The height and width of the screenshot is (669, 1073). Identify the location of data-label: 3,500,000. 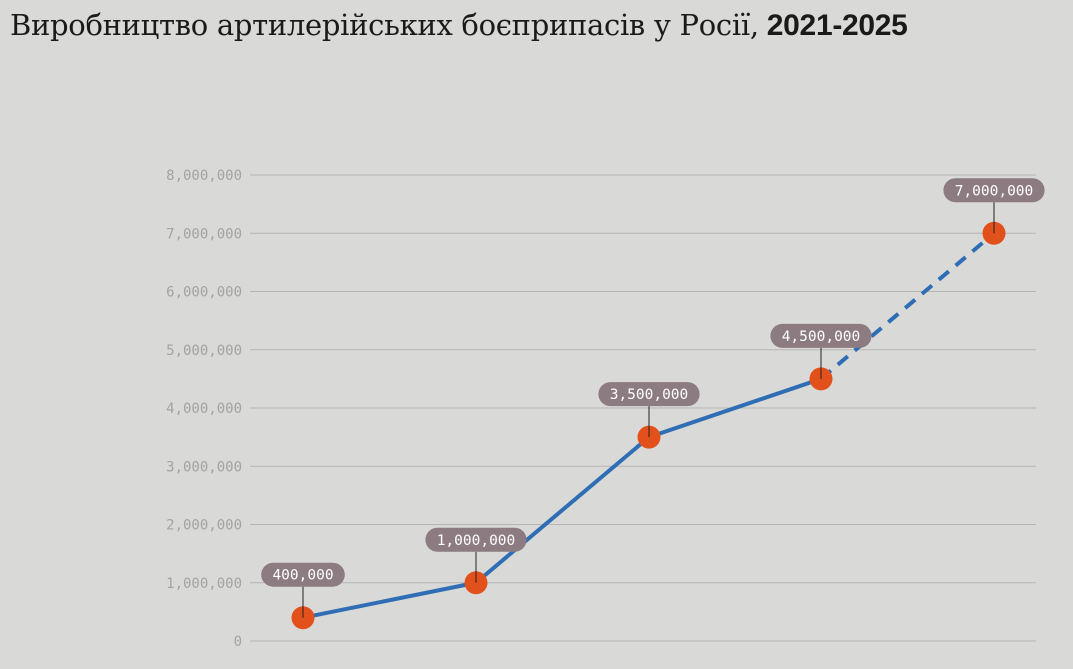
(649, 395).